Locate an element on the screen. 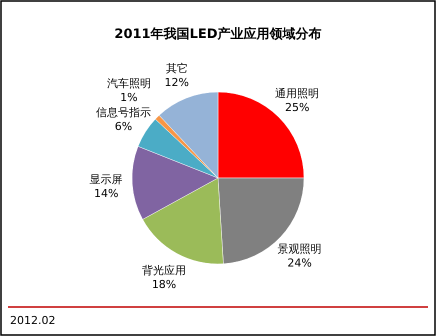  data-label: 25% is located at coordinates (297, 107).